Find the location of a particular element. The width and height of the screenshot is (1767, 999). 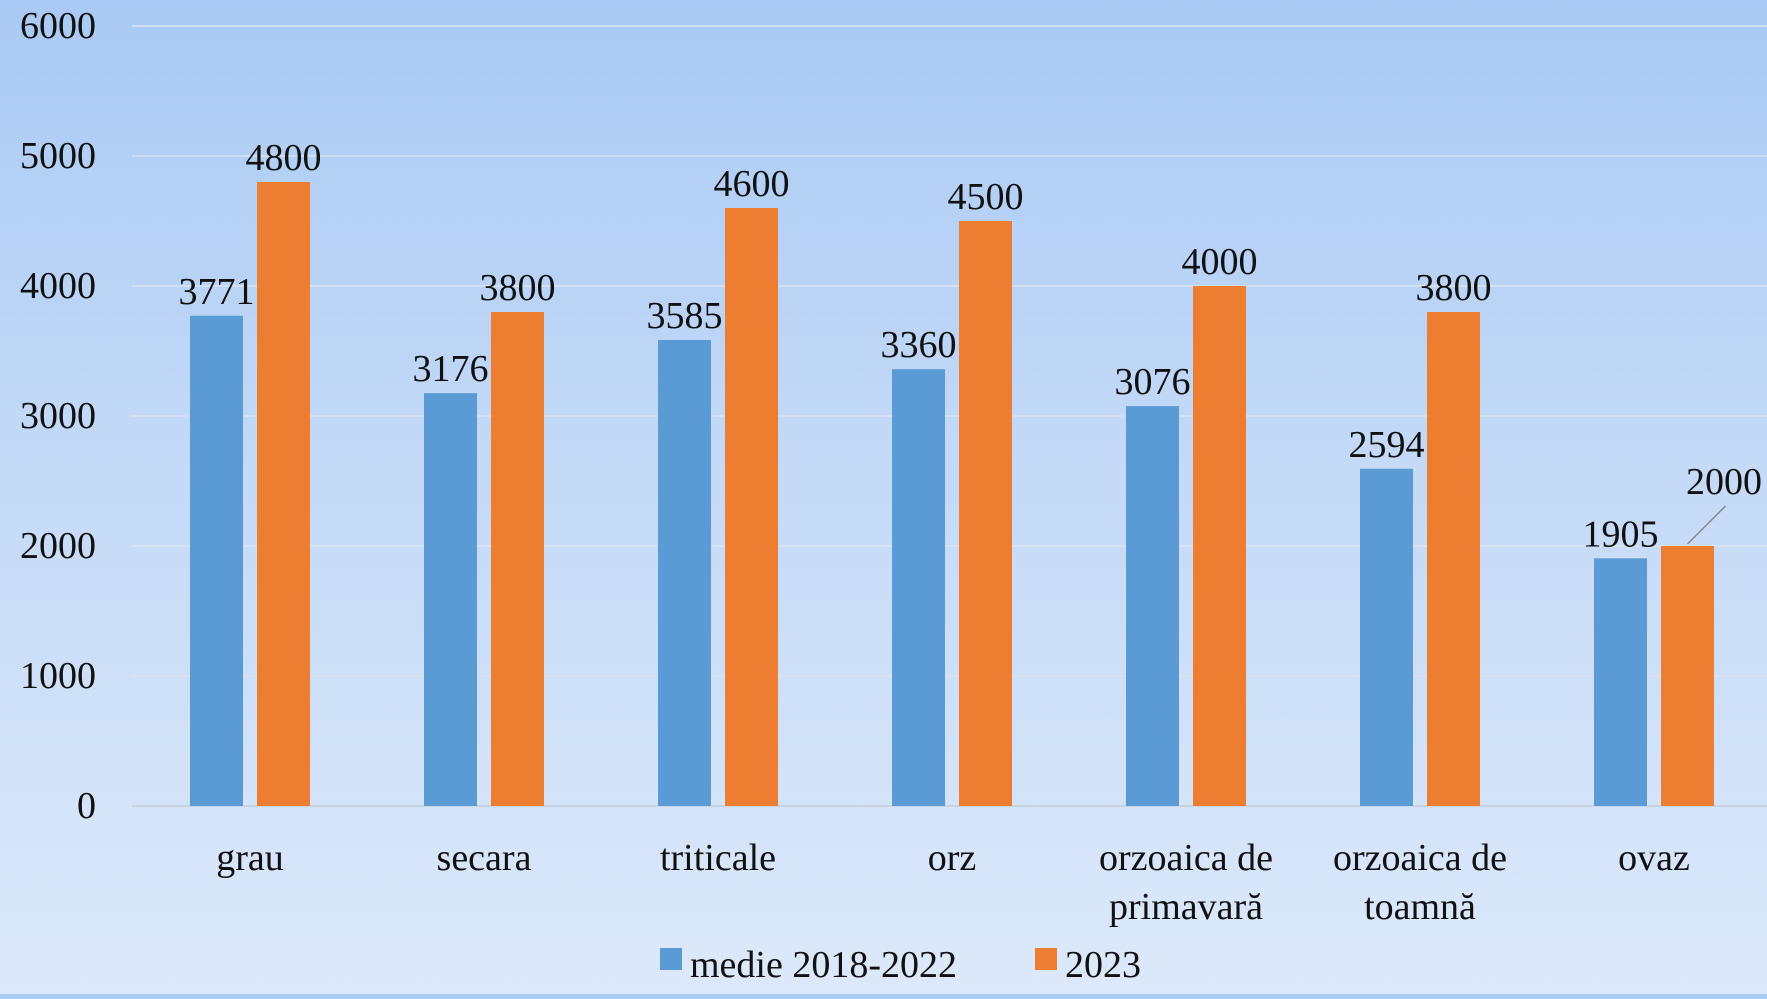

data-label: 2000 is located at coordinates (1724, 482).